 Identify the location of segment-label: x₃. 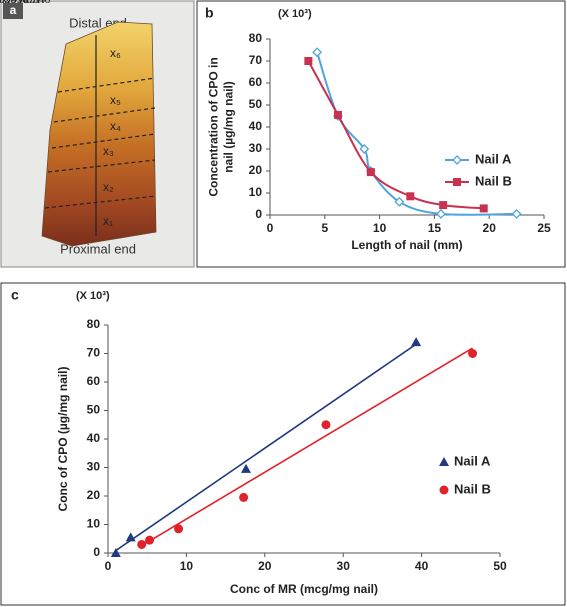
(108, 151).